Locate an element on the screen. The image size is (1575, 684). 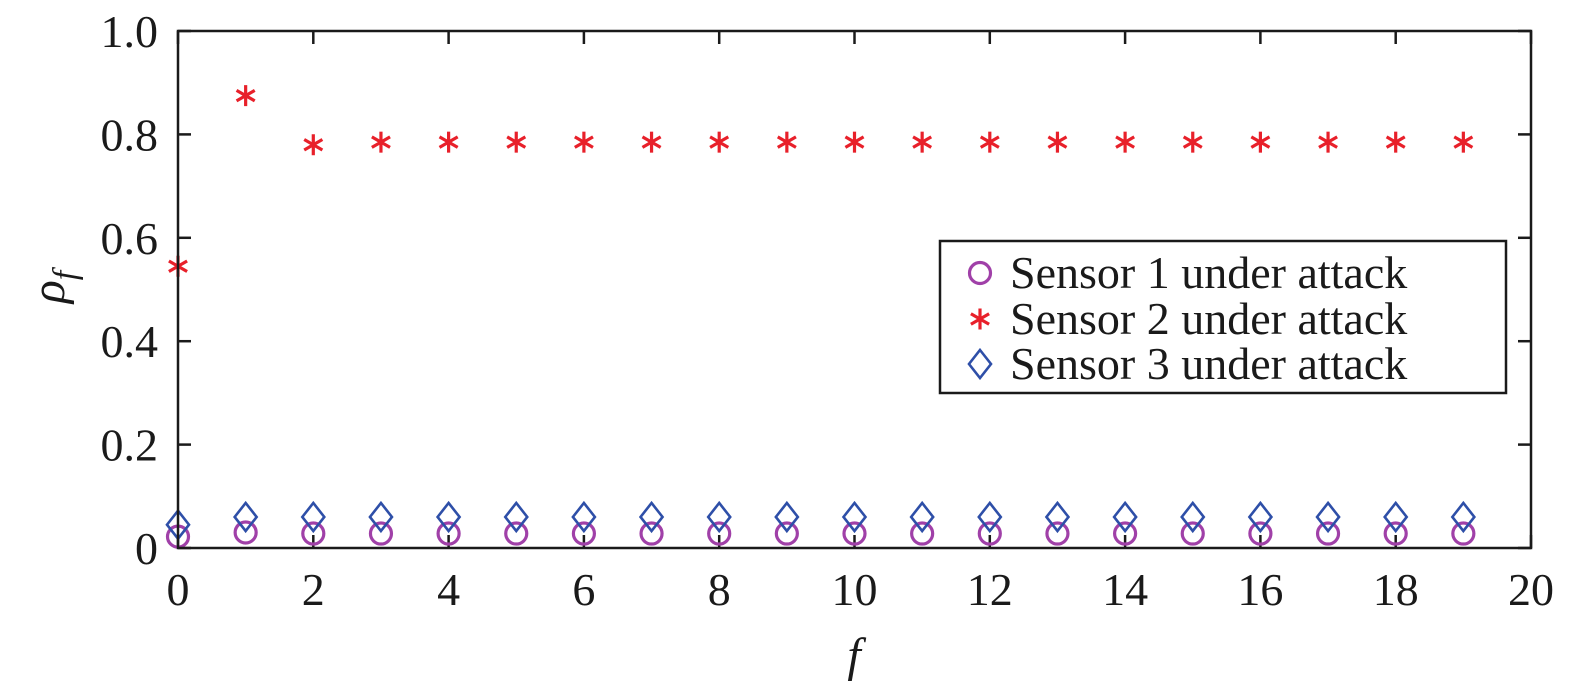
legend-entry-2-label: Sensor 2 under attack is located at coordinates (1208, 318).